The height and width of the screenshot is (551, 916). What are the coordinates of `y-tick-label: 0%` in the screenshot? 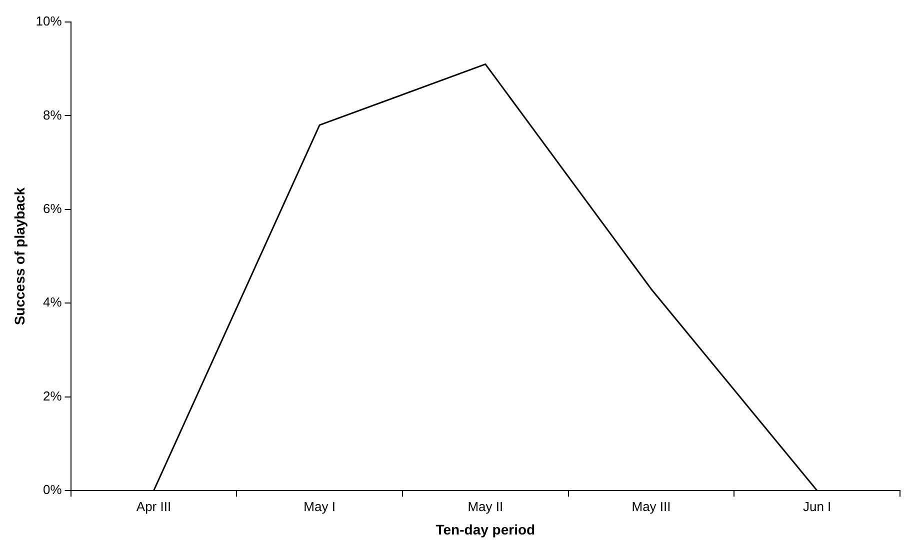 It's located at (52, 490).